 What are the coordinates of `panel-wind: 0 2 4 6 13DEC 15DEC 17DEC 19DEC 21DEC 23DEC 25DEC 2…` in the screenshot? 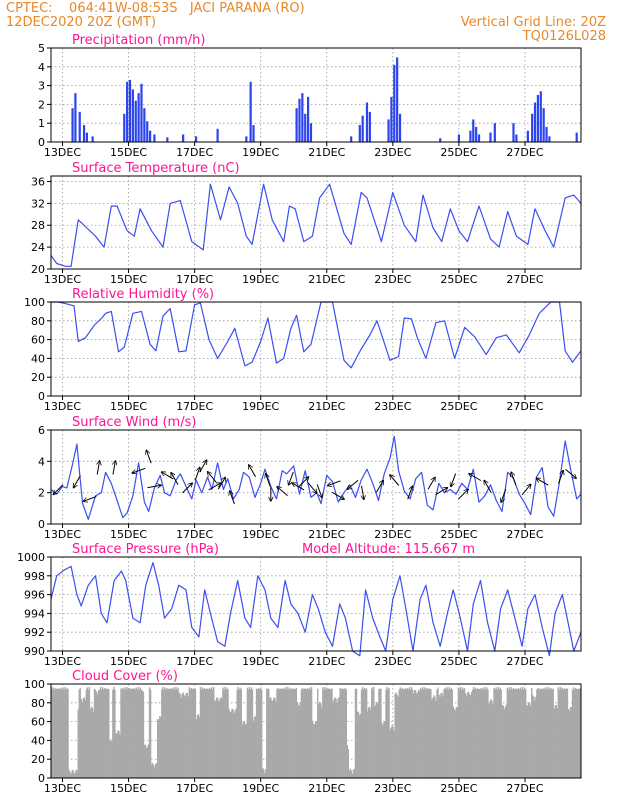 It's located at (310, 478).